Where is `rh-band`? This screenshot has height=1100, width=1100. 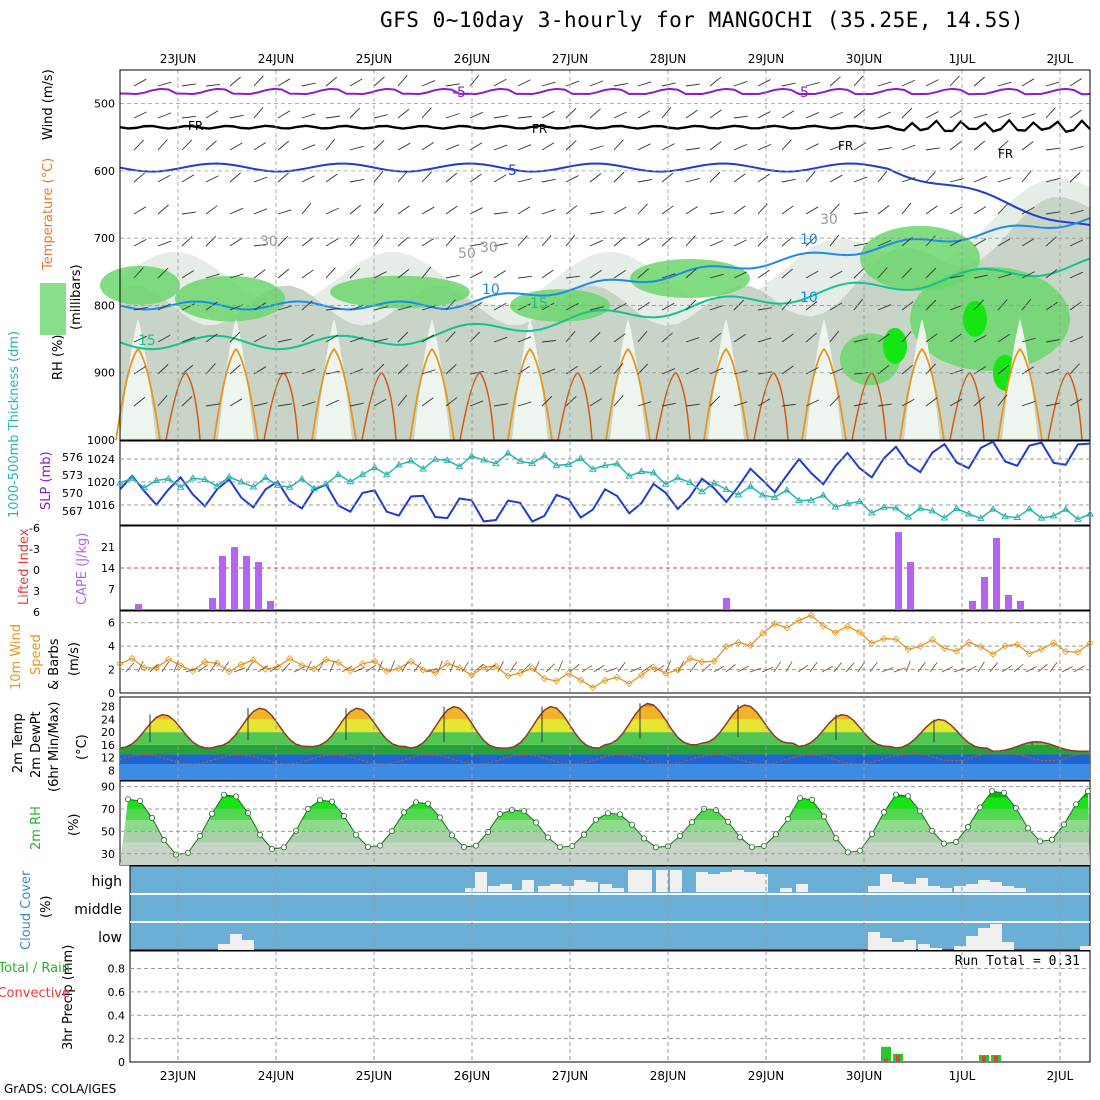
rh-band is located at coordinates (605, 826).